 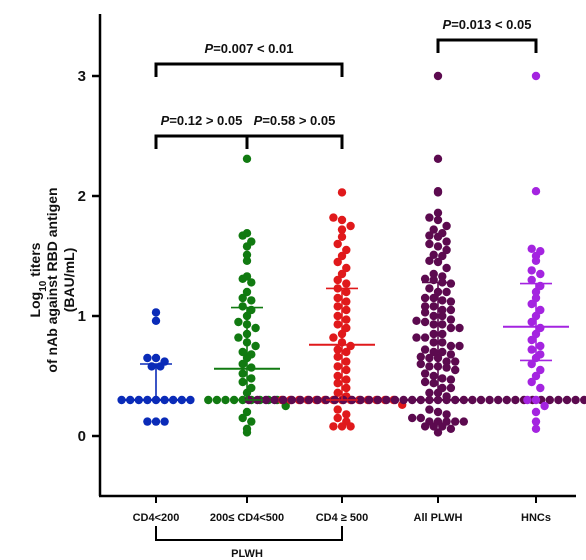 What do you see at coordinates (82, 76) in the screenshot?
I see `y-tick-label: 3` at bounding box center [82, 76].